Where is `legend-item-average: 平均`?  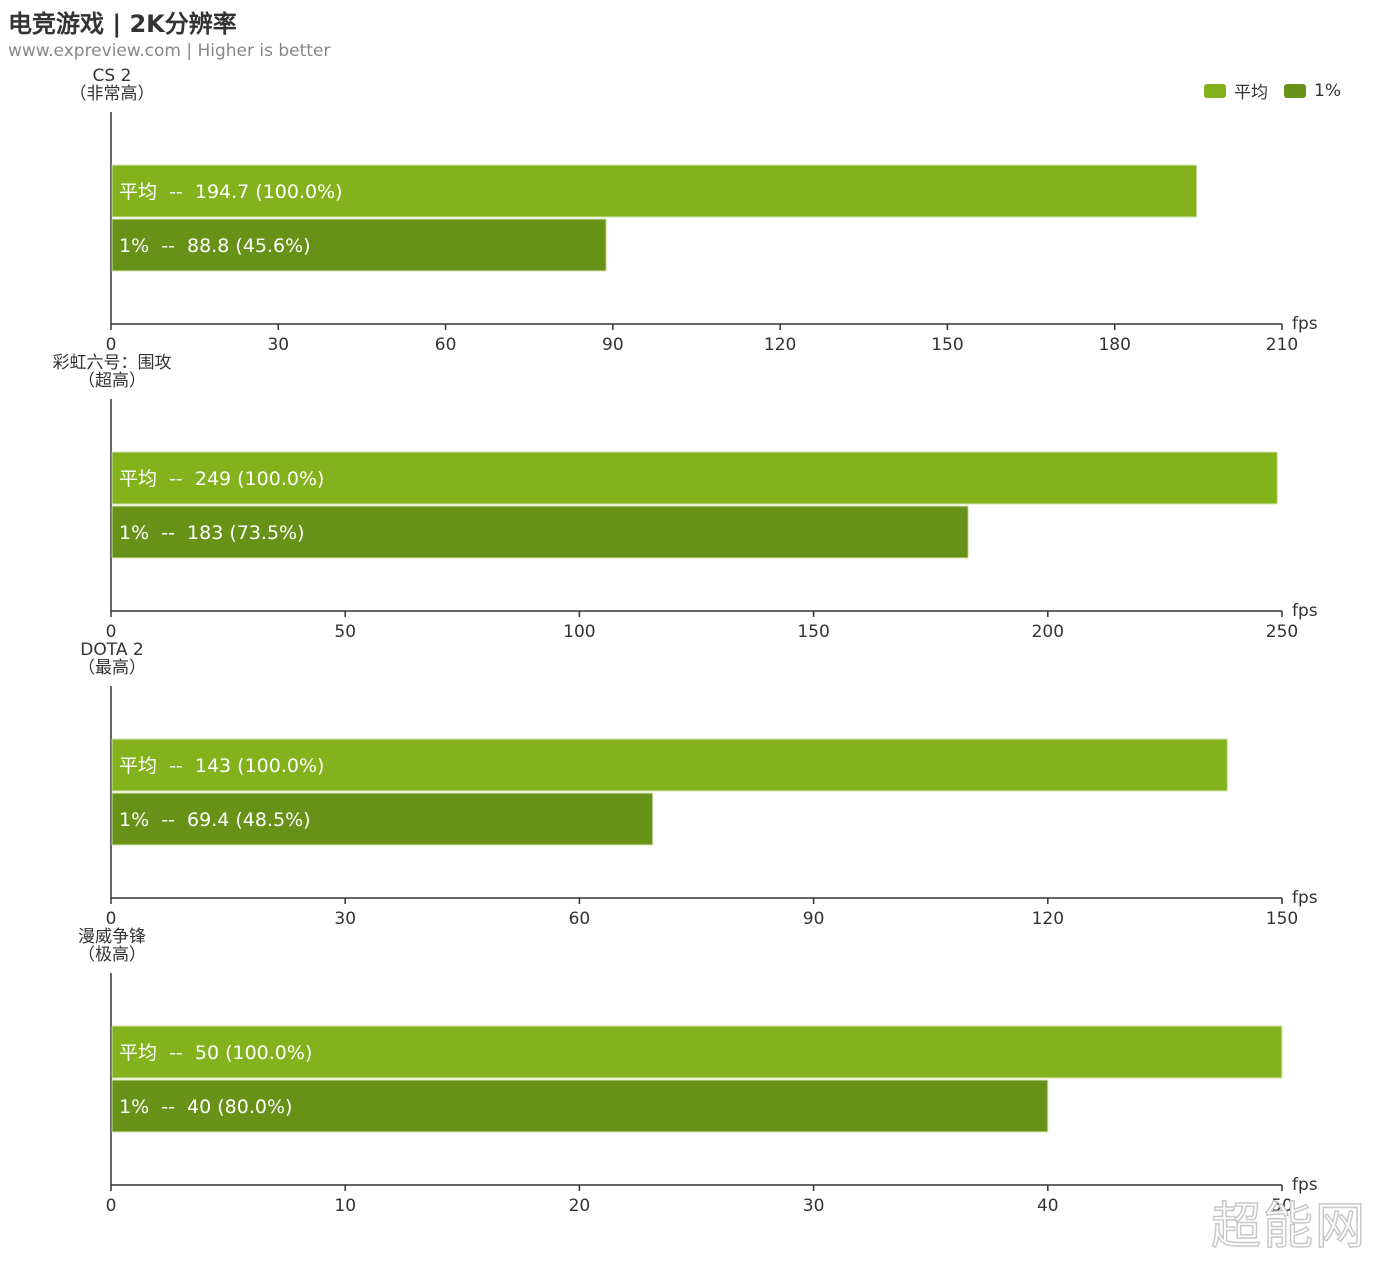 legend-item-average: 平均 is located at coordinates (1236, 90).